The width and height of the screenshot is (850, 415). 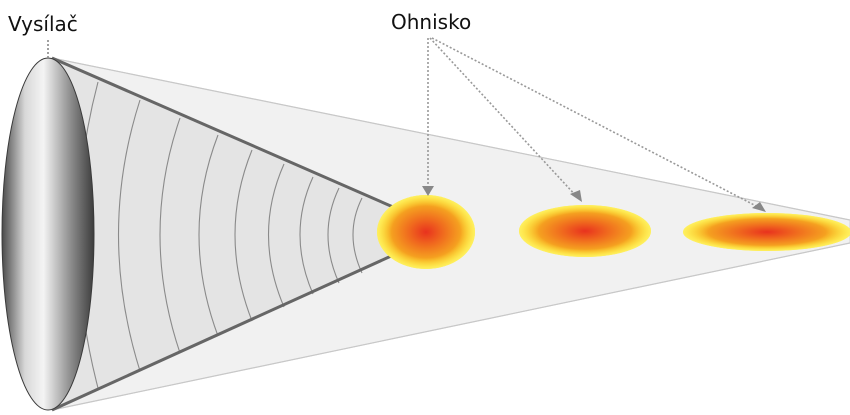 I want to click on focus-label: Ohnisko, so click(x=431, y=22).